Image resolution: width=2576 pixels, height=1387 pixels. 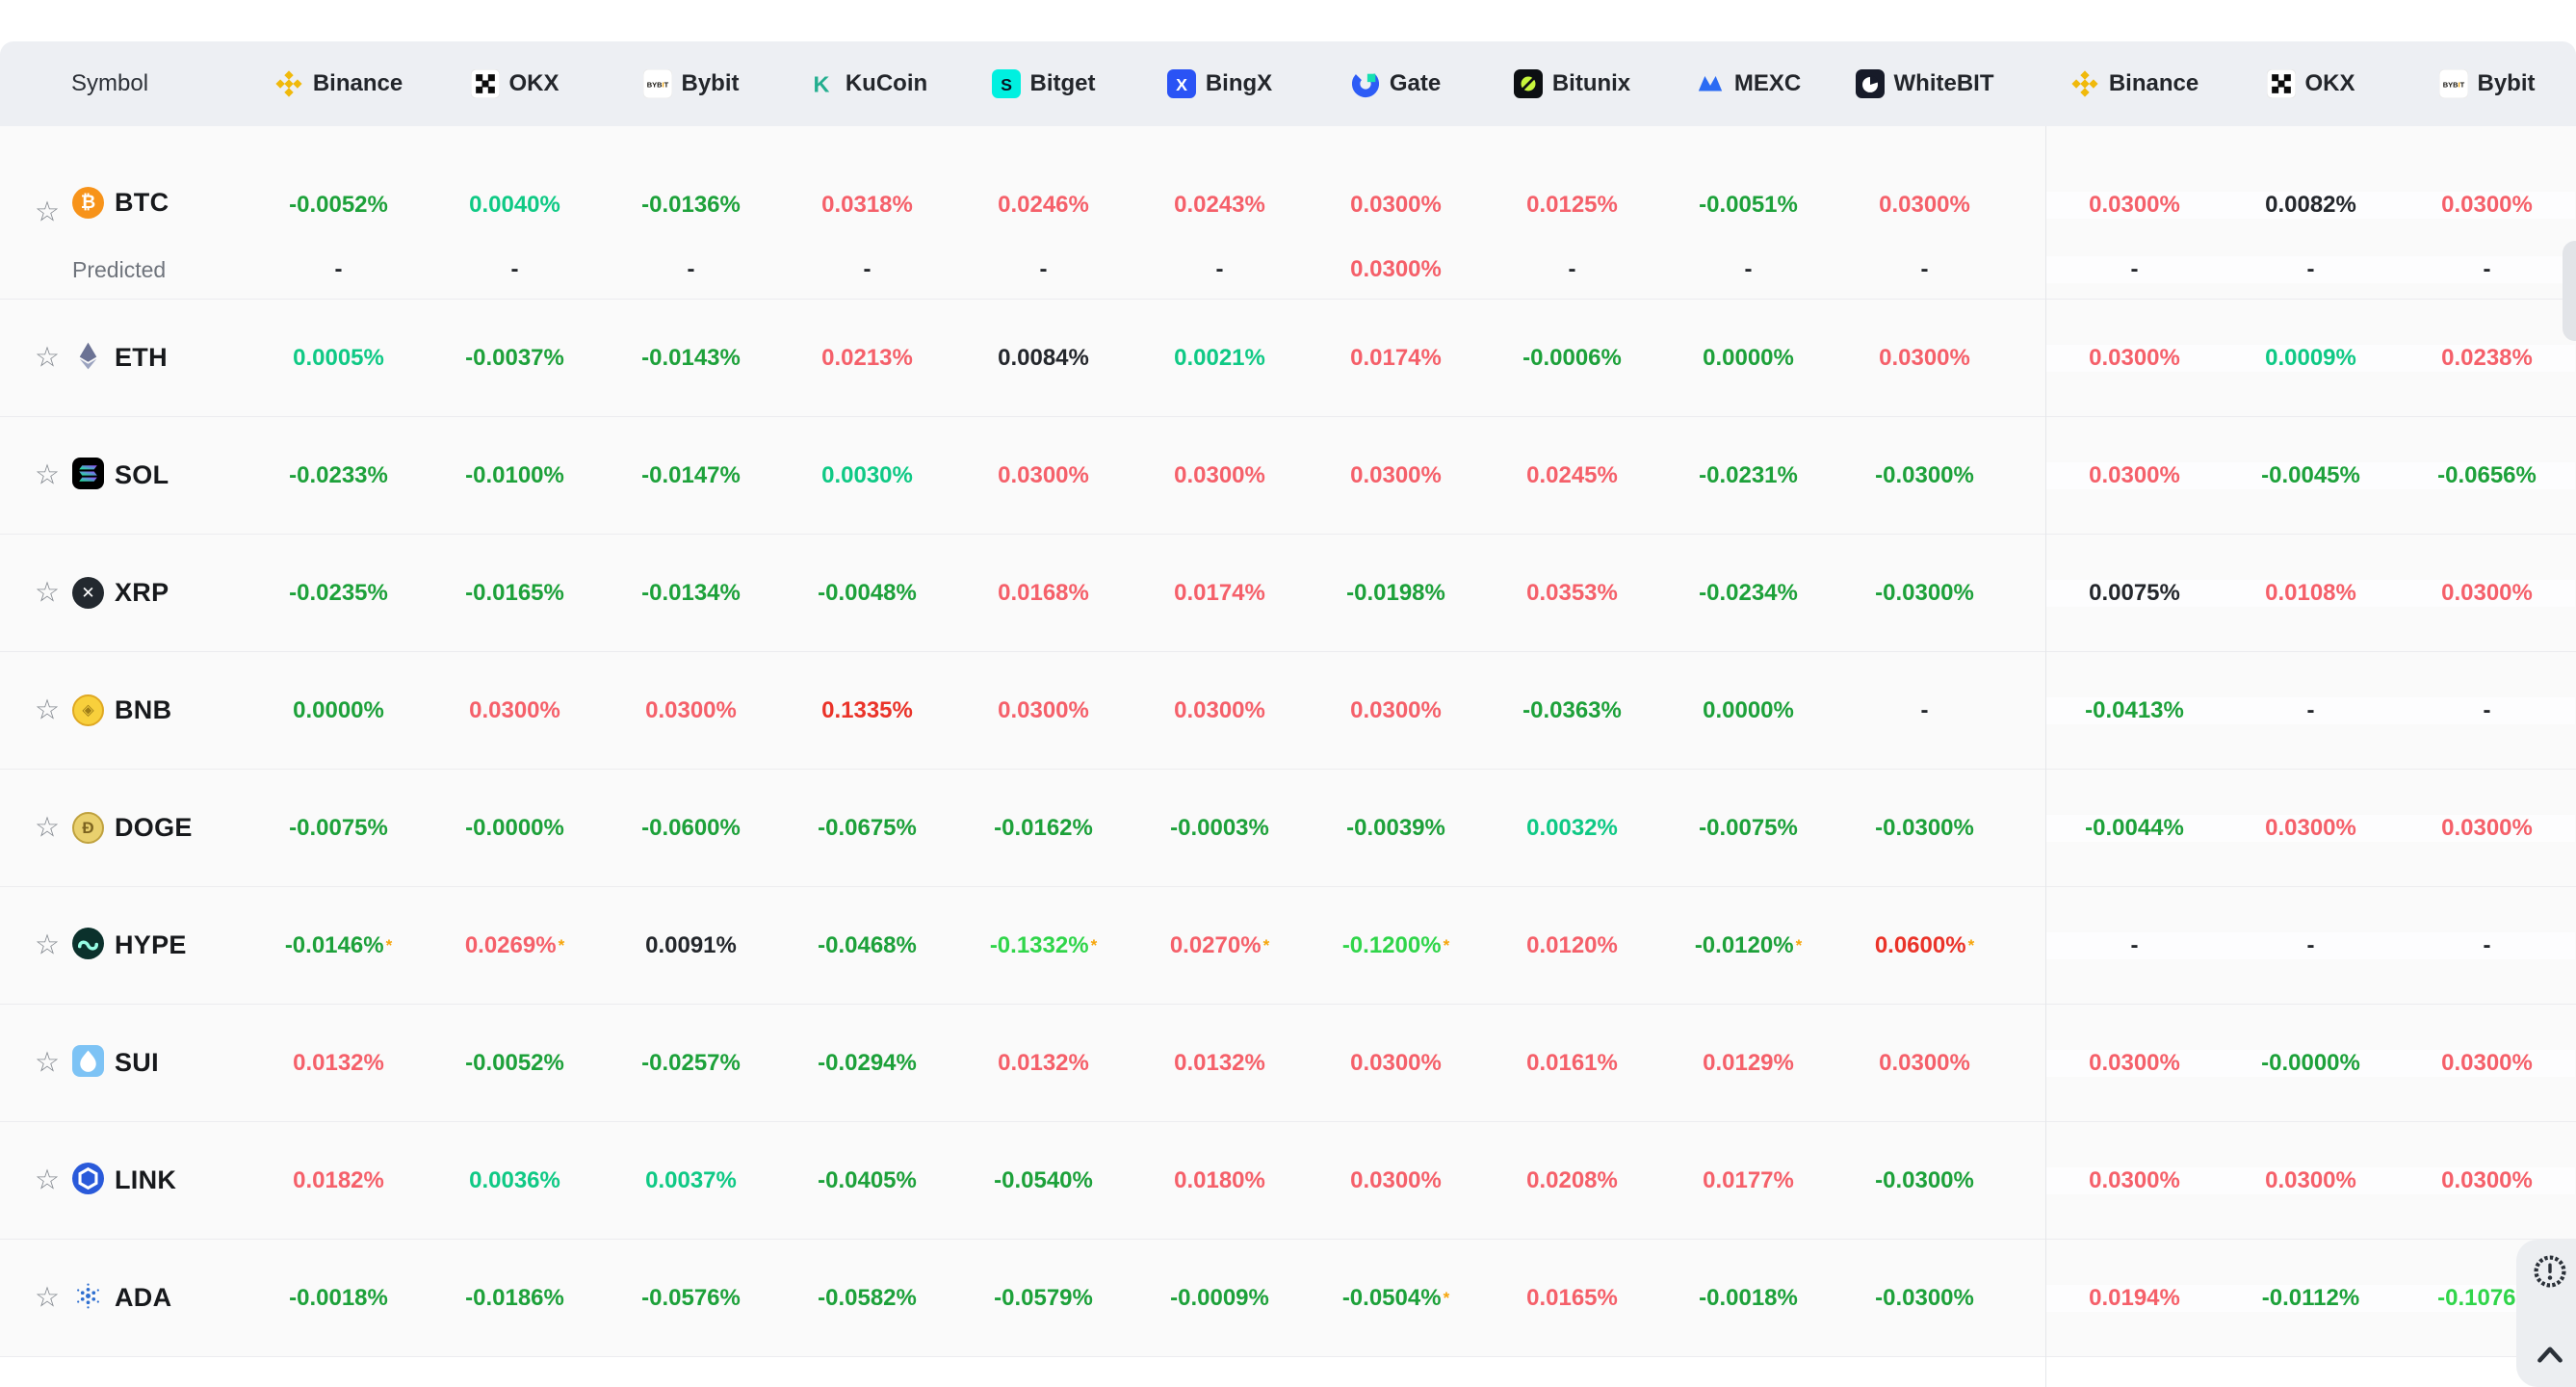 What do you see at coordinates (125, 203) in the screenshot?
I see `symbol-cell-btc: ₿ BTC` at bounding box center [125, 203].